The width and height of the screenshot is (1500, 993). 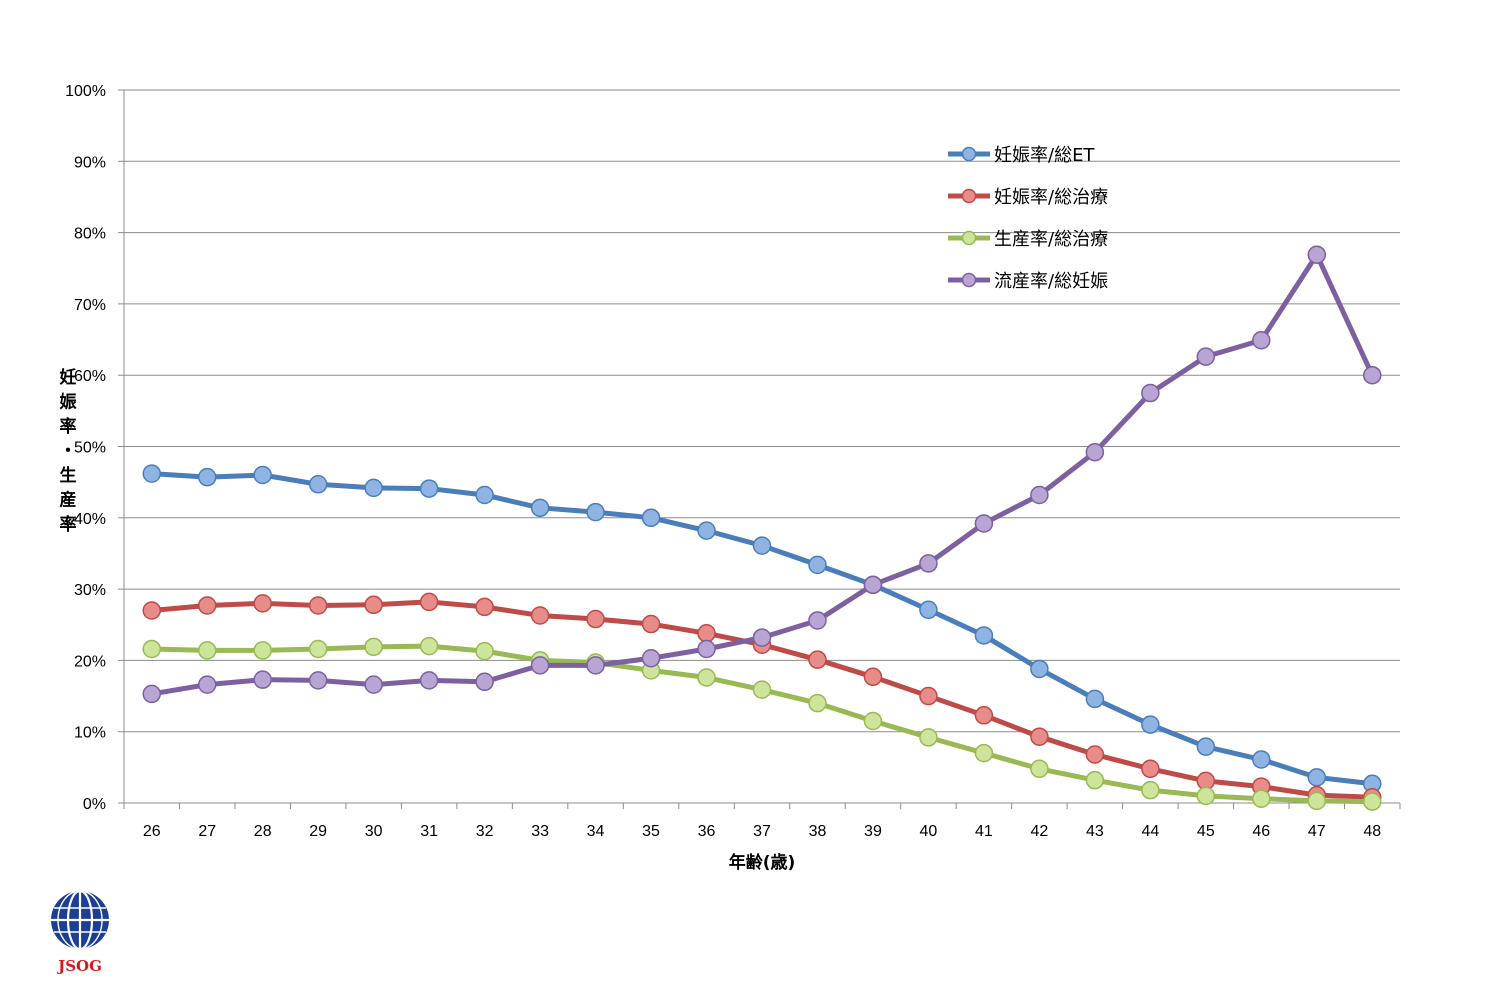 I want to click on x-tick-label: 33, so click(x=540, y=831).